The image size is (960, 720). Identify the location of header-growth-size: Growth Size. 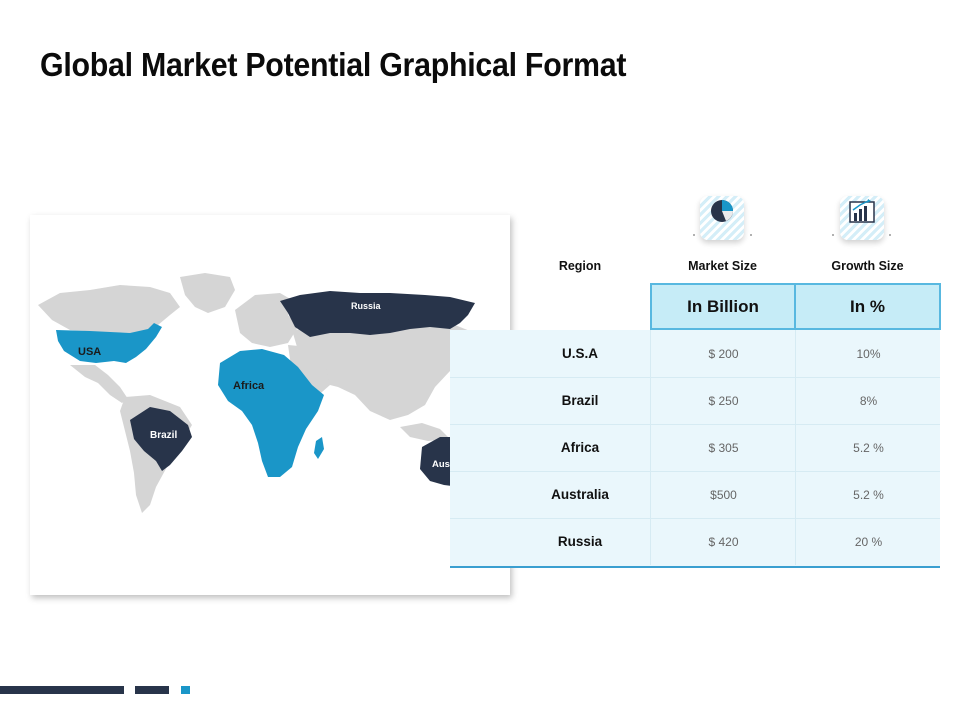
(867, 266).